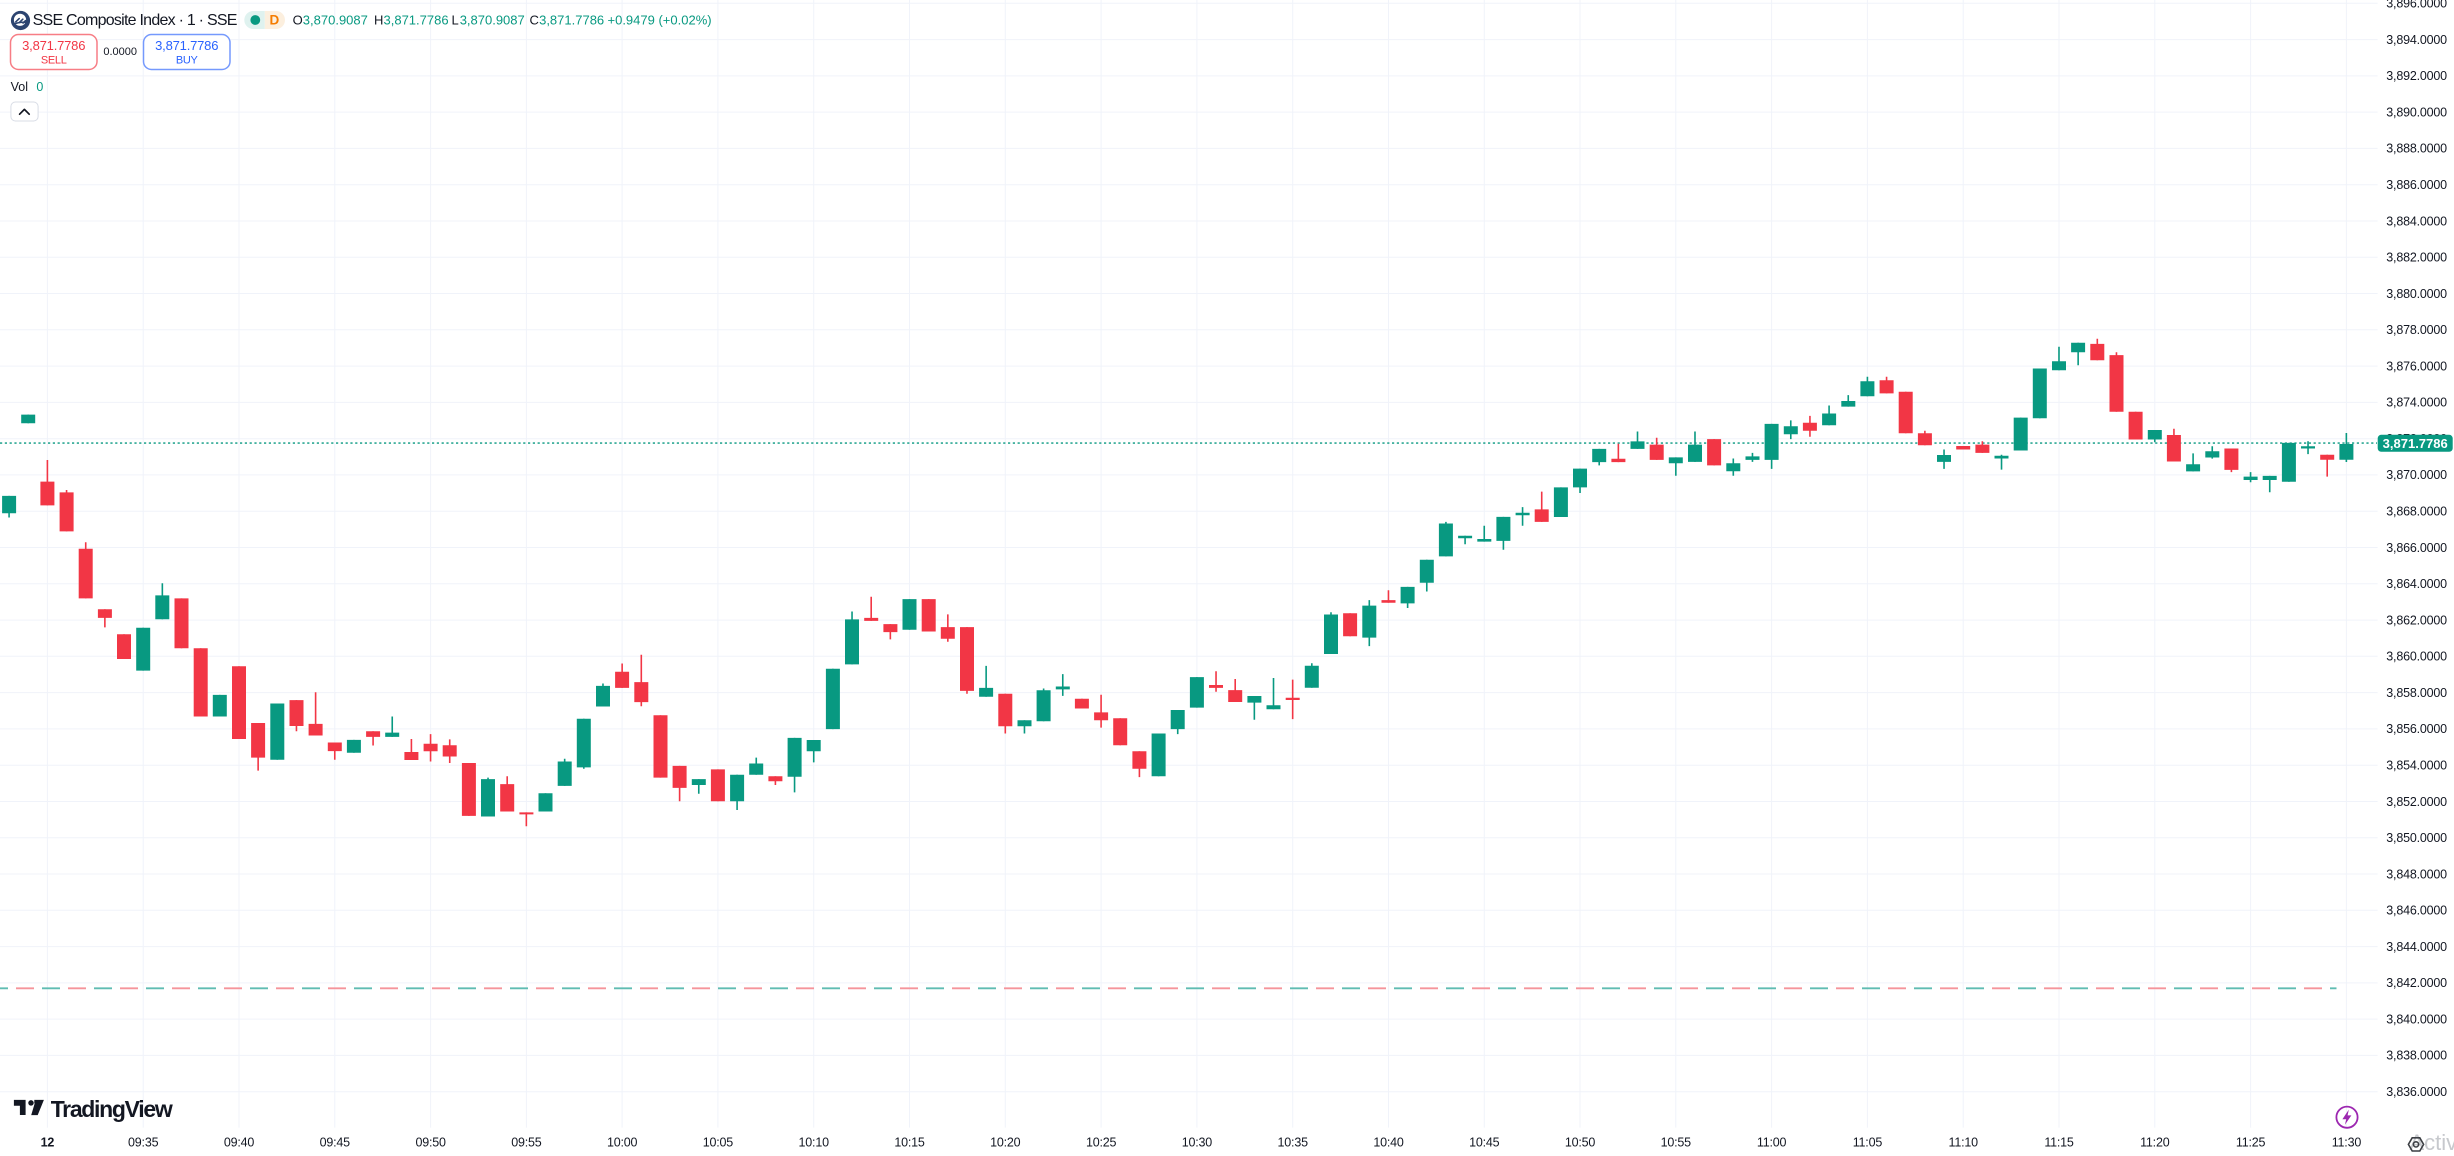  What do you see at coordinates (2416, 766) in the screenshot?
I see `svg-text: 3,854.0000` at bounding box center [2416, 766].